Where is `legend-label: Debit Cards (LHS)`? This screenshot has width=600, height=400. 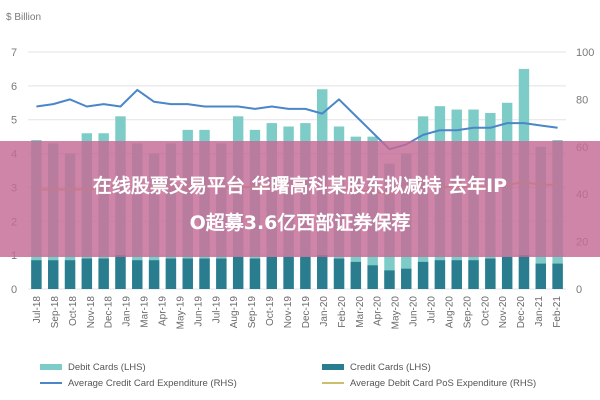
legend-label: Debit Cards (LHS) is located at coordinates (107, 367).